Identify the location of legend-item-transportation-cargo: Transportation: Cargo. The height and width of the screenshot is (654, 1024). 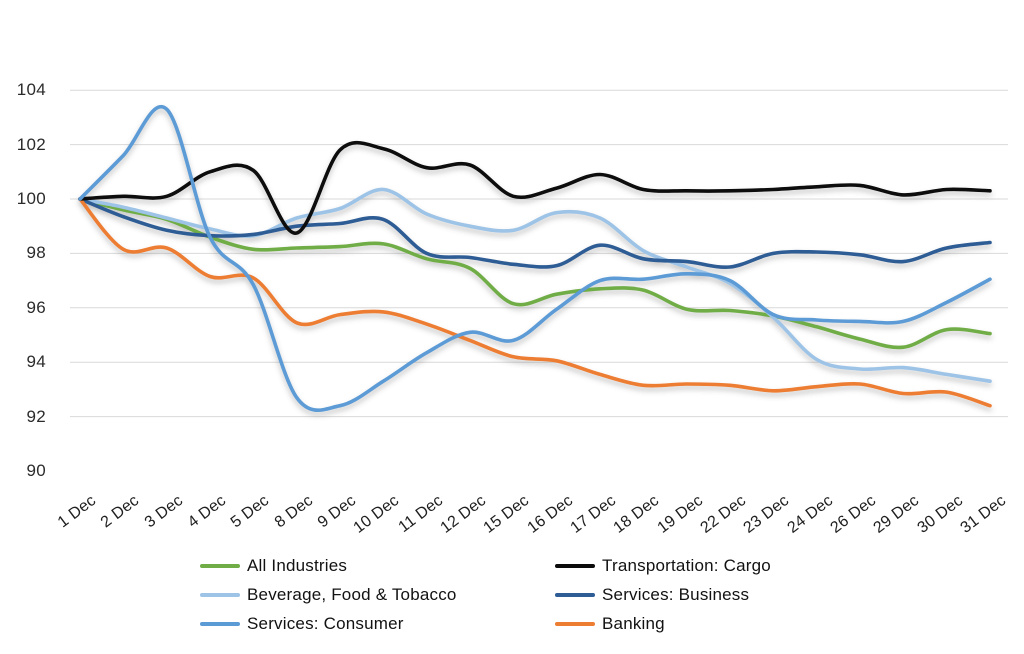
(663, 566).